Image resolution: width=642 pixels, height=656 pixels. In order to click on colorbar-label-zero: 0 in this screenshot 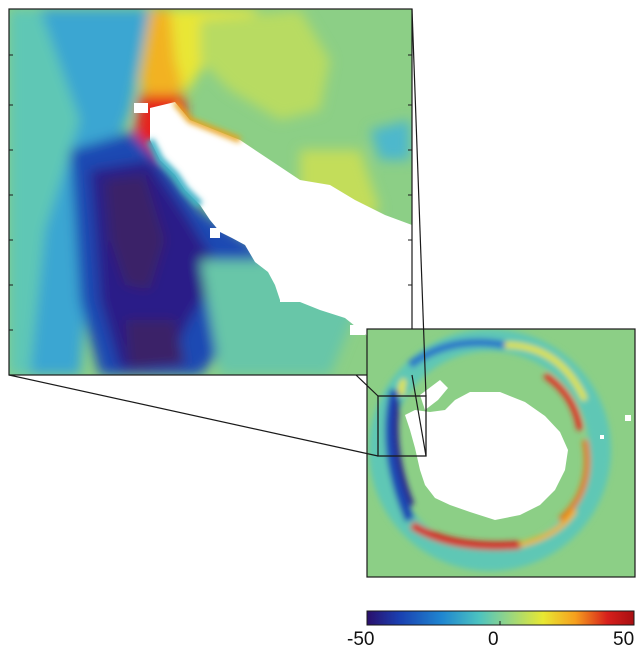, I will do `click(493, 639)`.